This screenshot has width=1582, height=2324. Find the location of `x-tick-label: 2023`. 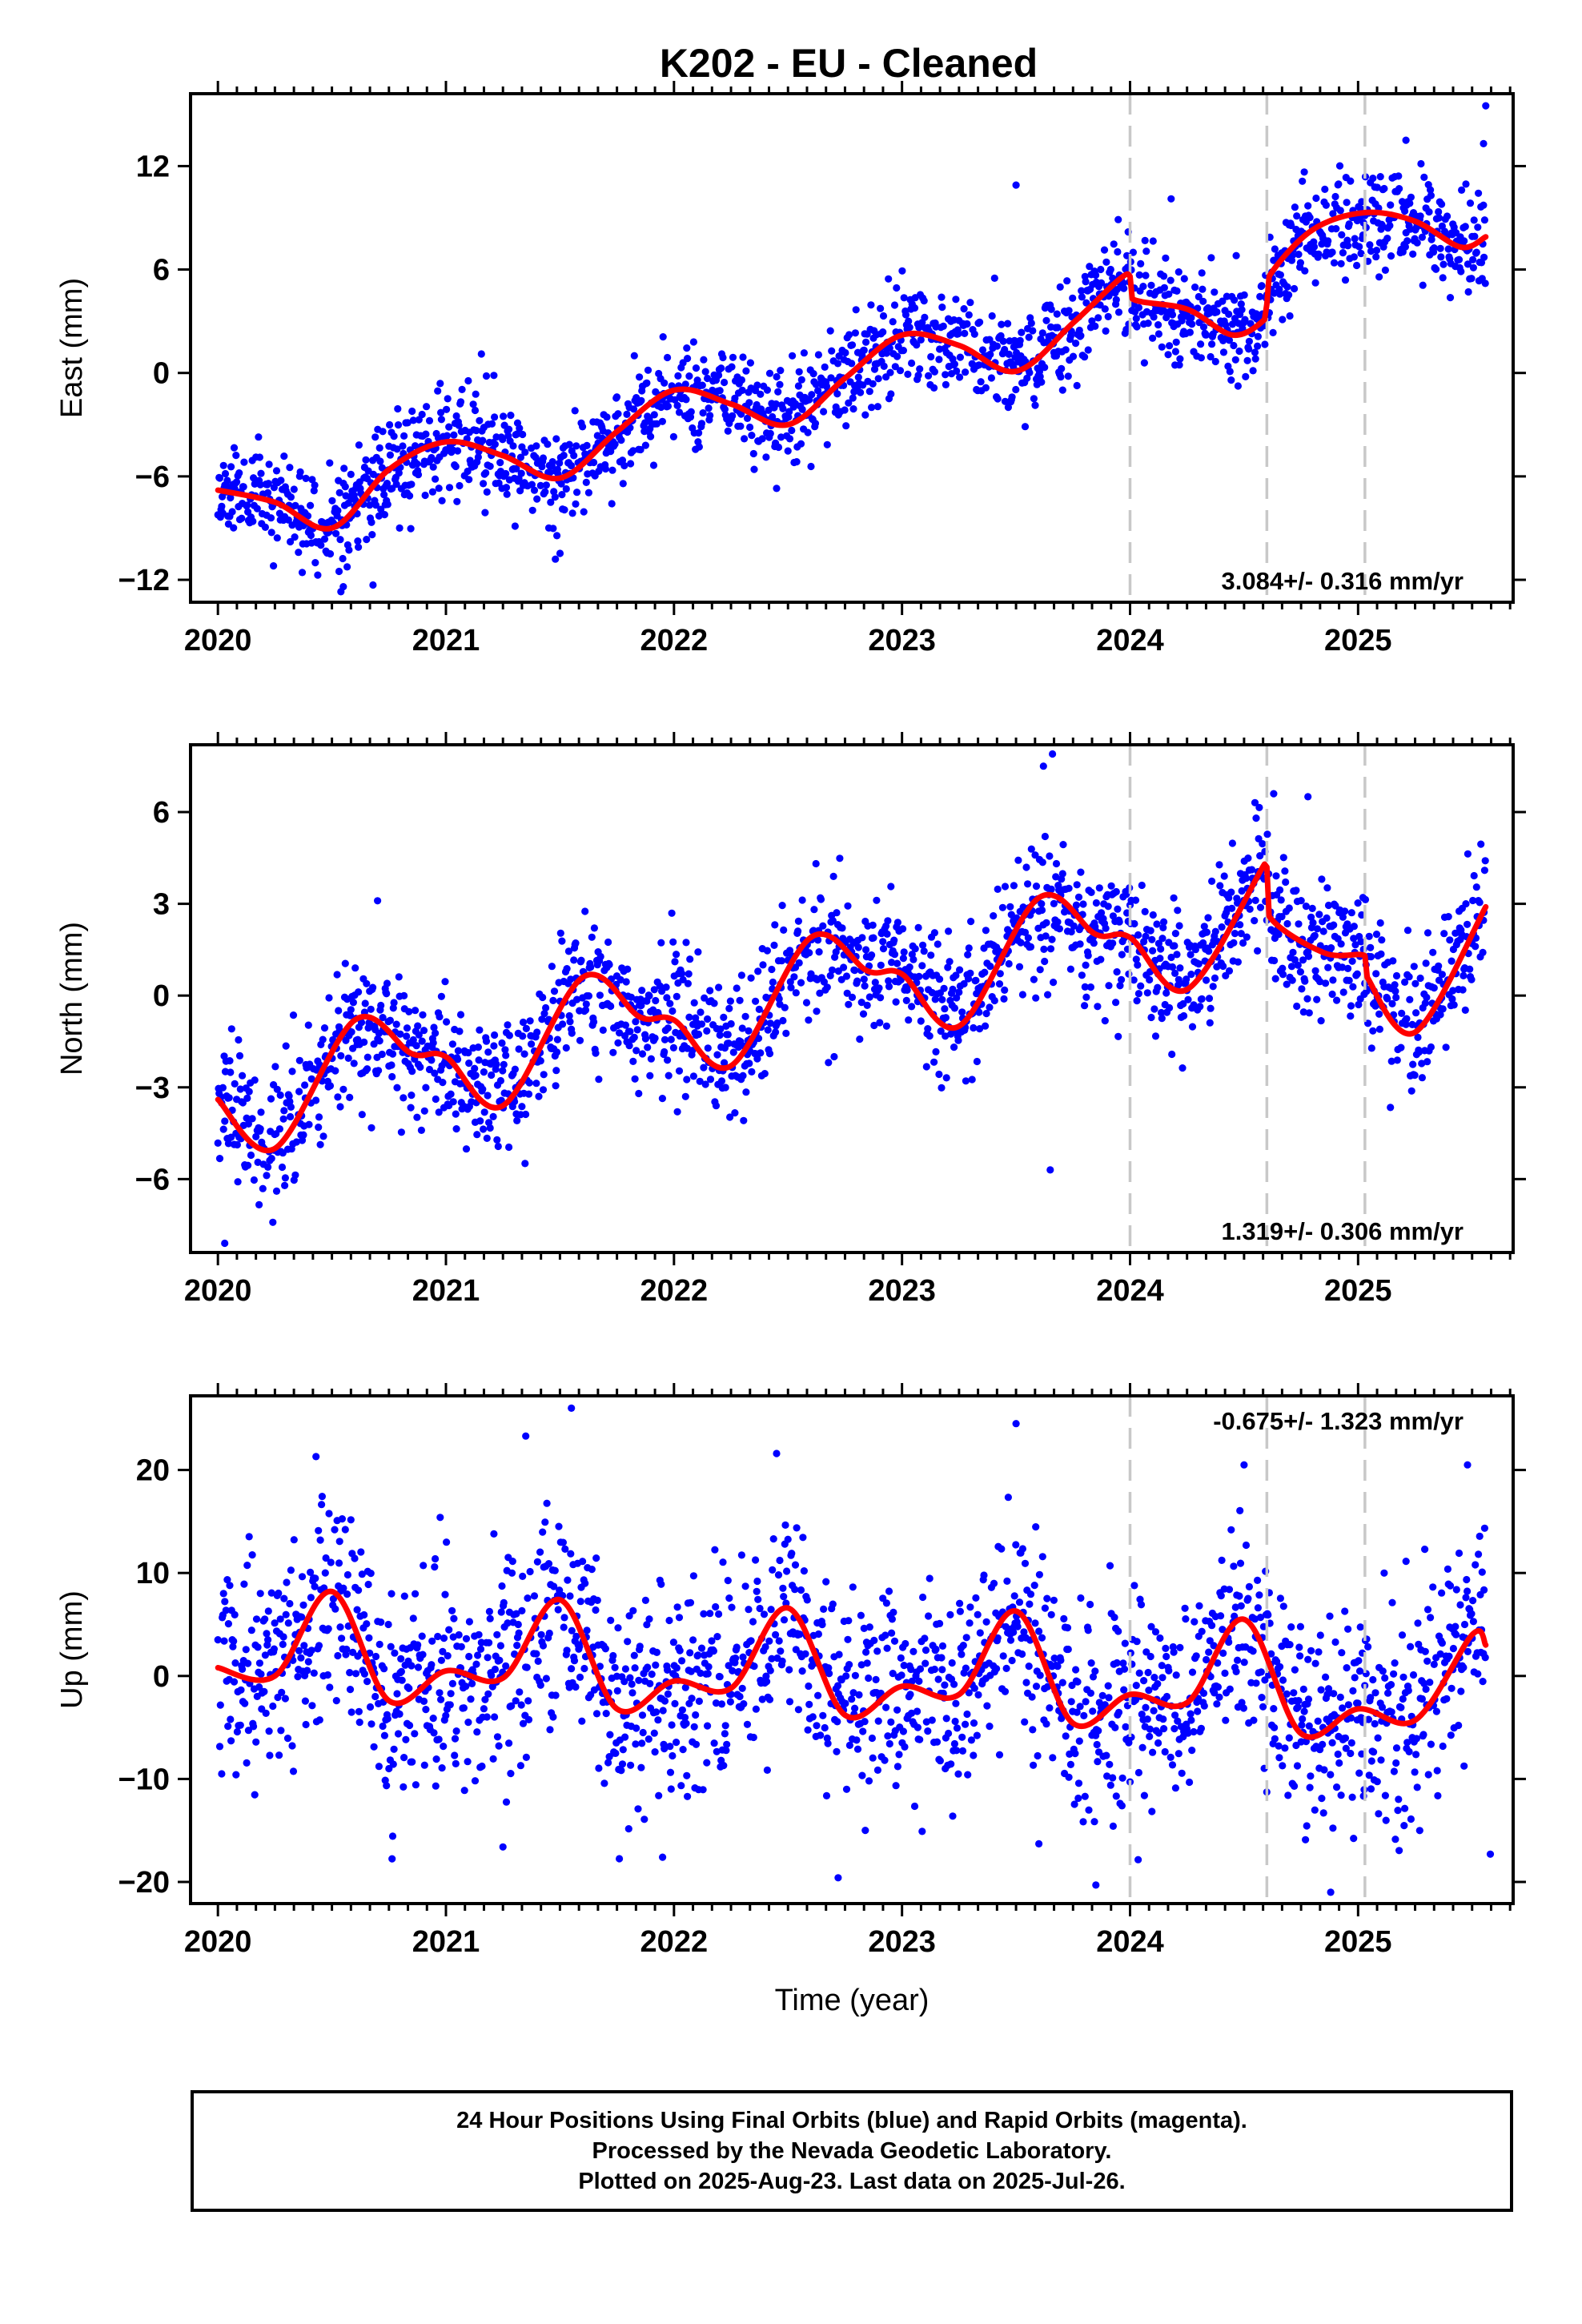

x-tick-label: 2023 is located at coordinates (902, 640).